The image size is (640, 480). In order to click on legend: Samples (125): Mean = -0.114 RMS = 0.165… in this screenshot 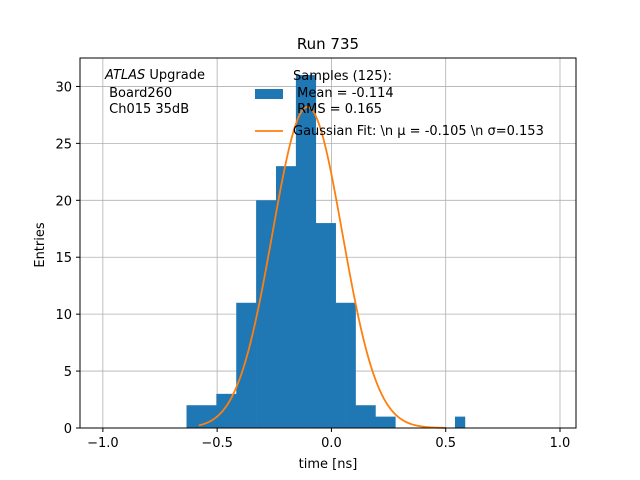, I will do `click(399, 104)`.